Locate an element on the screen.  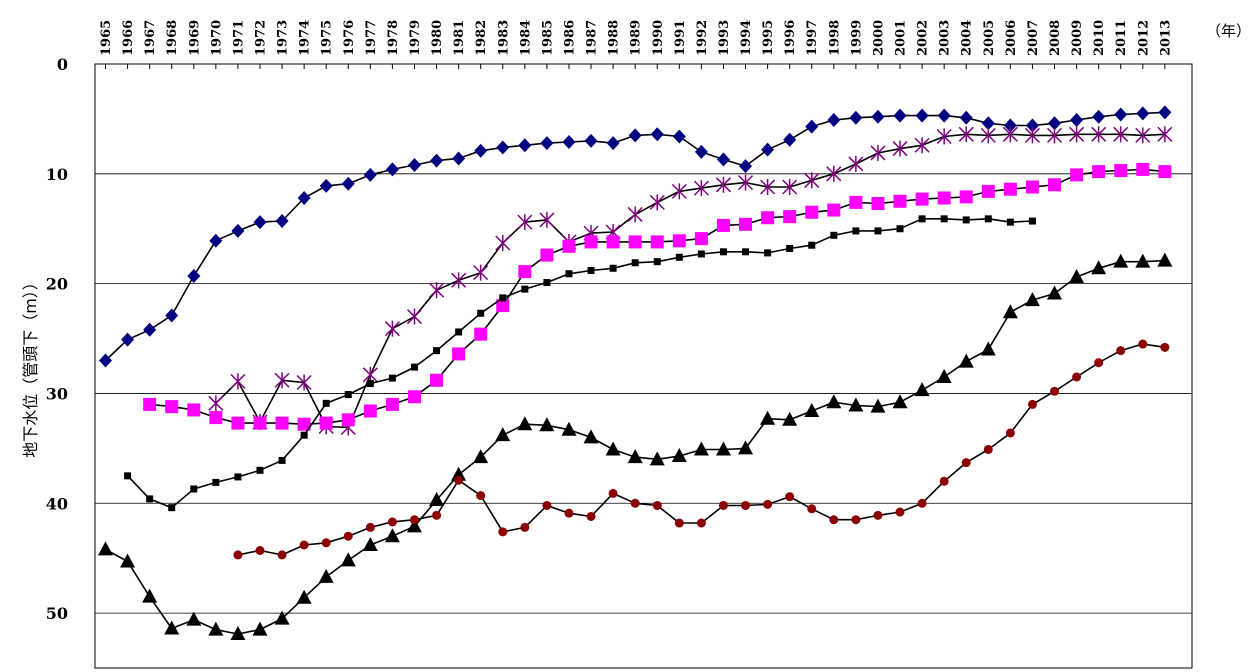
series-1-point-2009 is located at coordinates (1077, 120).